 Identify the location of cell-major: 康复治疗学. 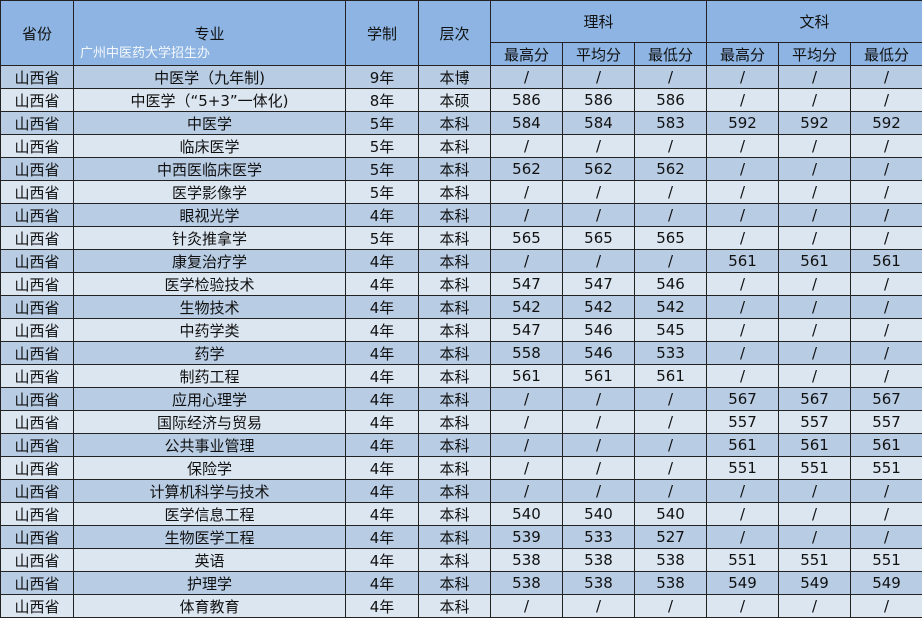
(209, 261).